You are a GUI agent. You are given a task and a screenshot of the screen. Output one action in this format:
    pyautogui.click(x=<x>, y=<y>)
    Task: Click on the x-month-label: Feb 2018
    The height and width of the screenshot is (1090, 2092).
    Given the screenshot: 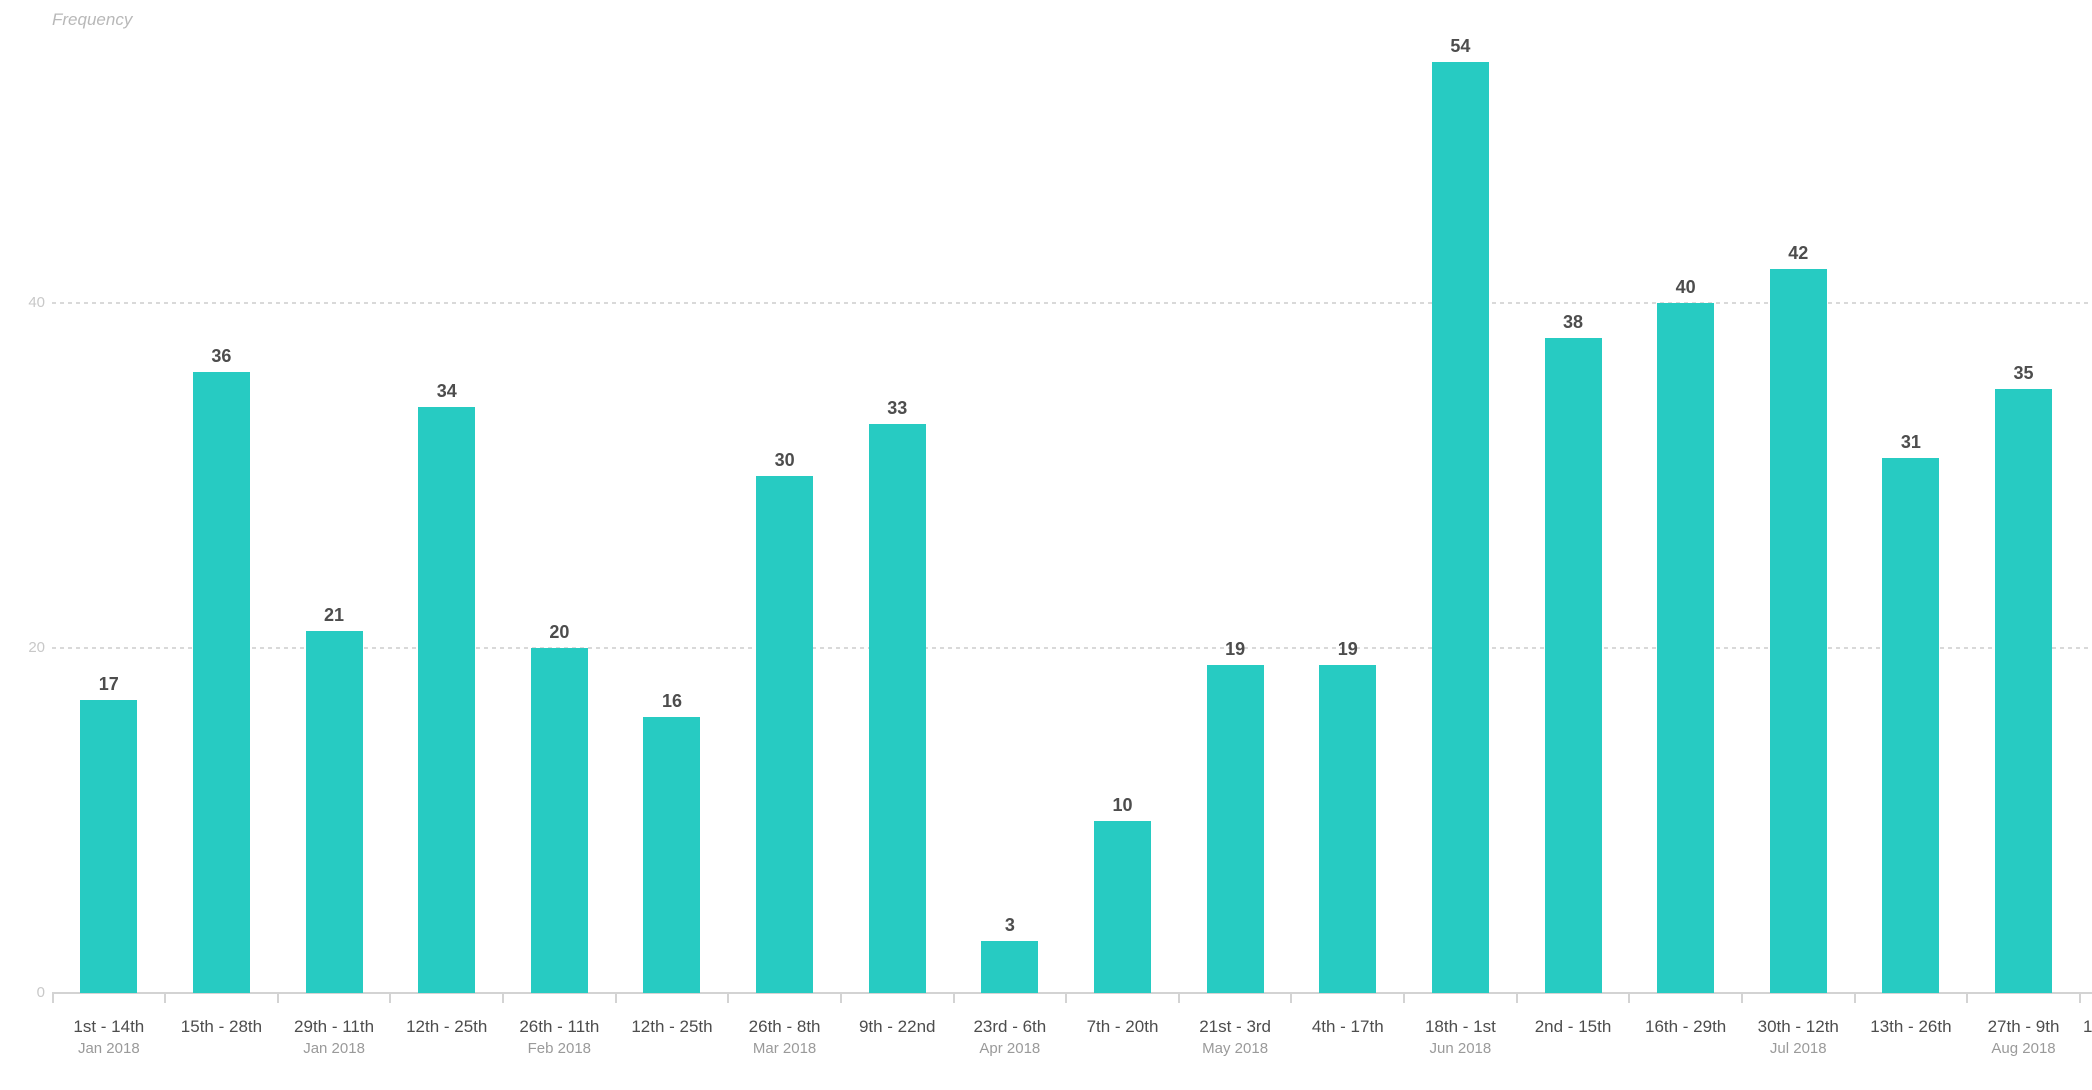 What is the action you would take?
    pyautogui.click(x=559, y=1048)
    